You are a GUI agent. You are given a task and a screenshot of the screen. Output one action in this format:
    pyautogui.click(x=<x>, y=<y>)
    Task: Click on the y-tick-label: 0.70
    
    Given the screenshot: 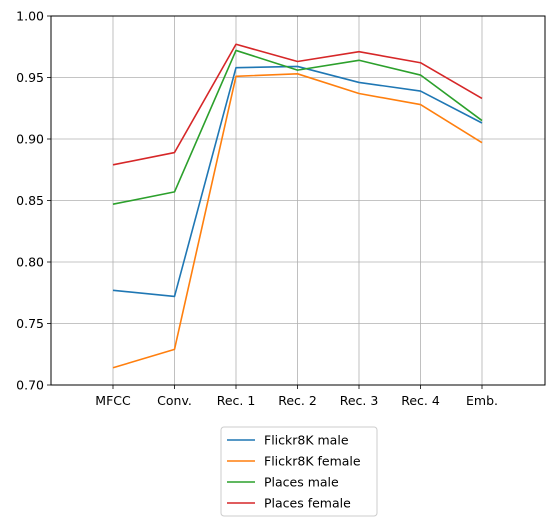 What is the action you would take?
    pyautogui.click(x=30, y=385)
    